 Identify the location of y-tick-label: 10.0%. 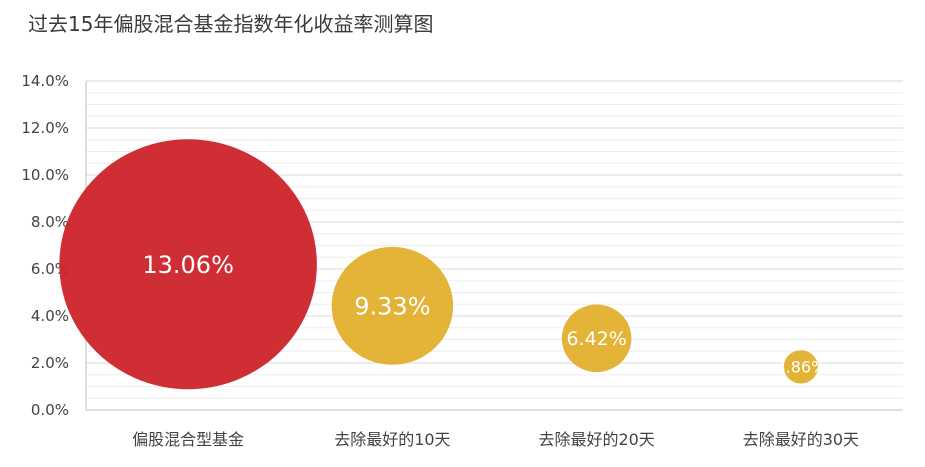
(45, 175).